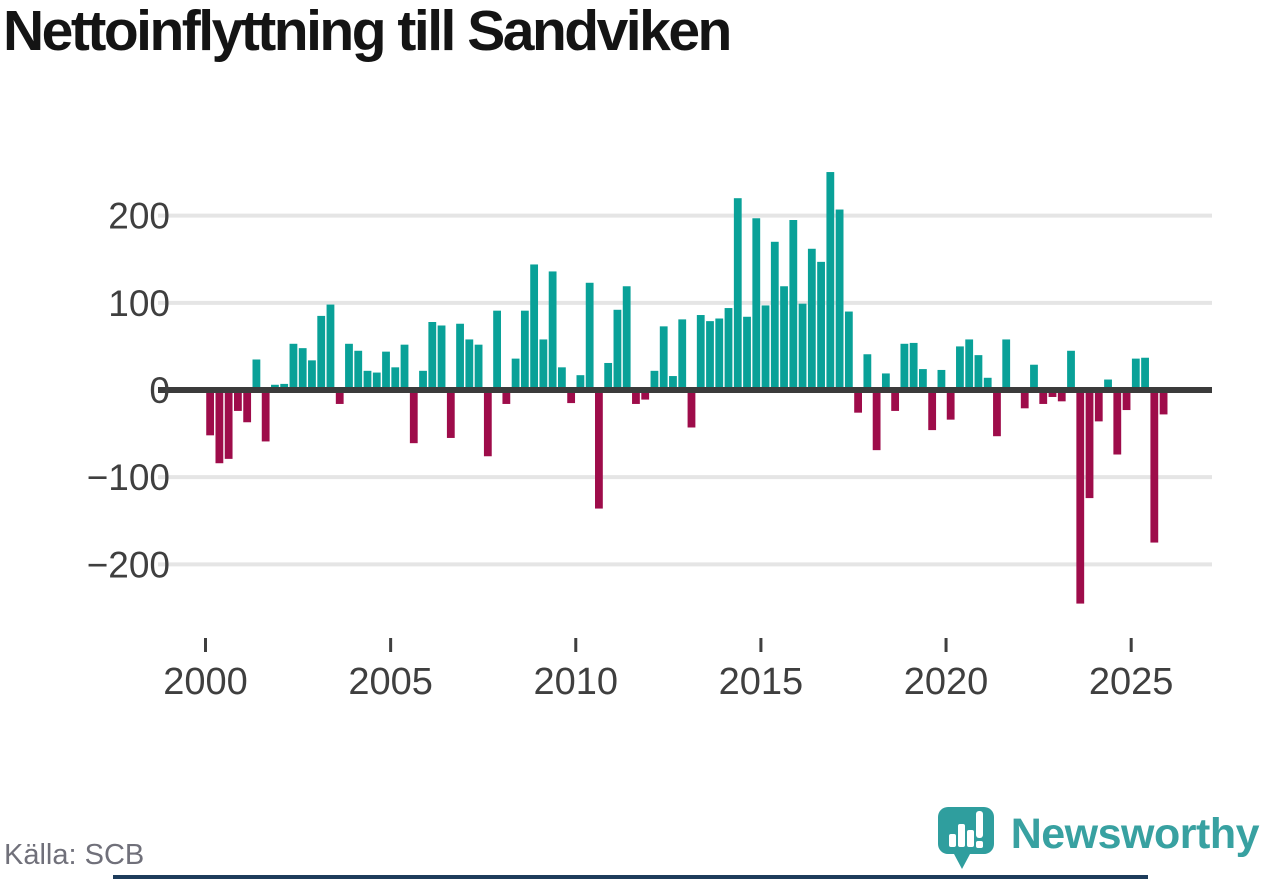 This screenshot has height=879, width=1262. What do you see at coordinates (950, 405) in the screenshot?
I see `bar-2020Q1` at bounding box center [950, 405].